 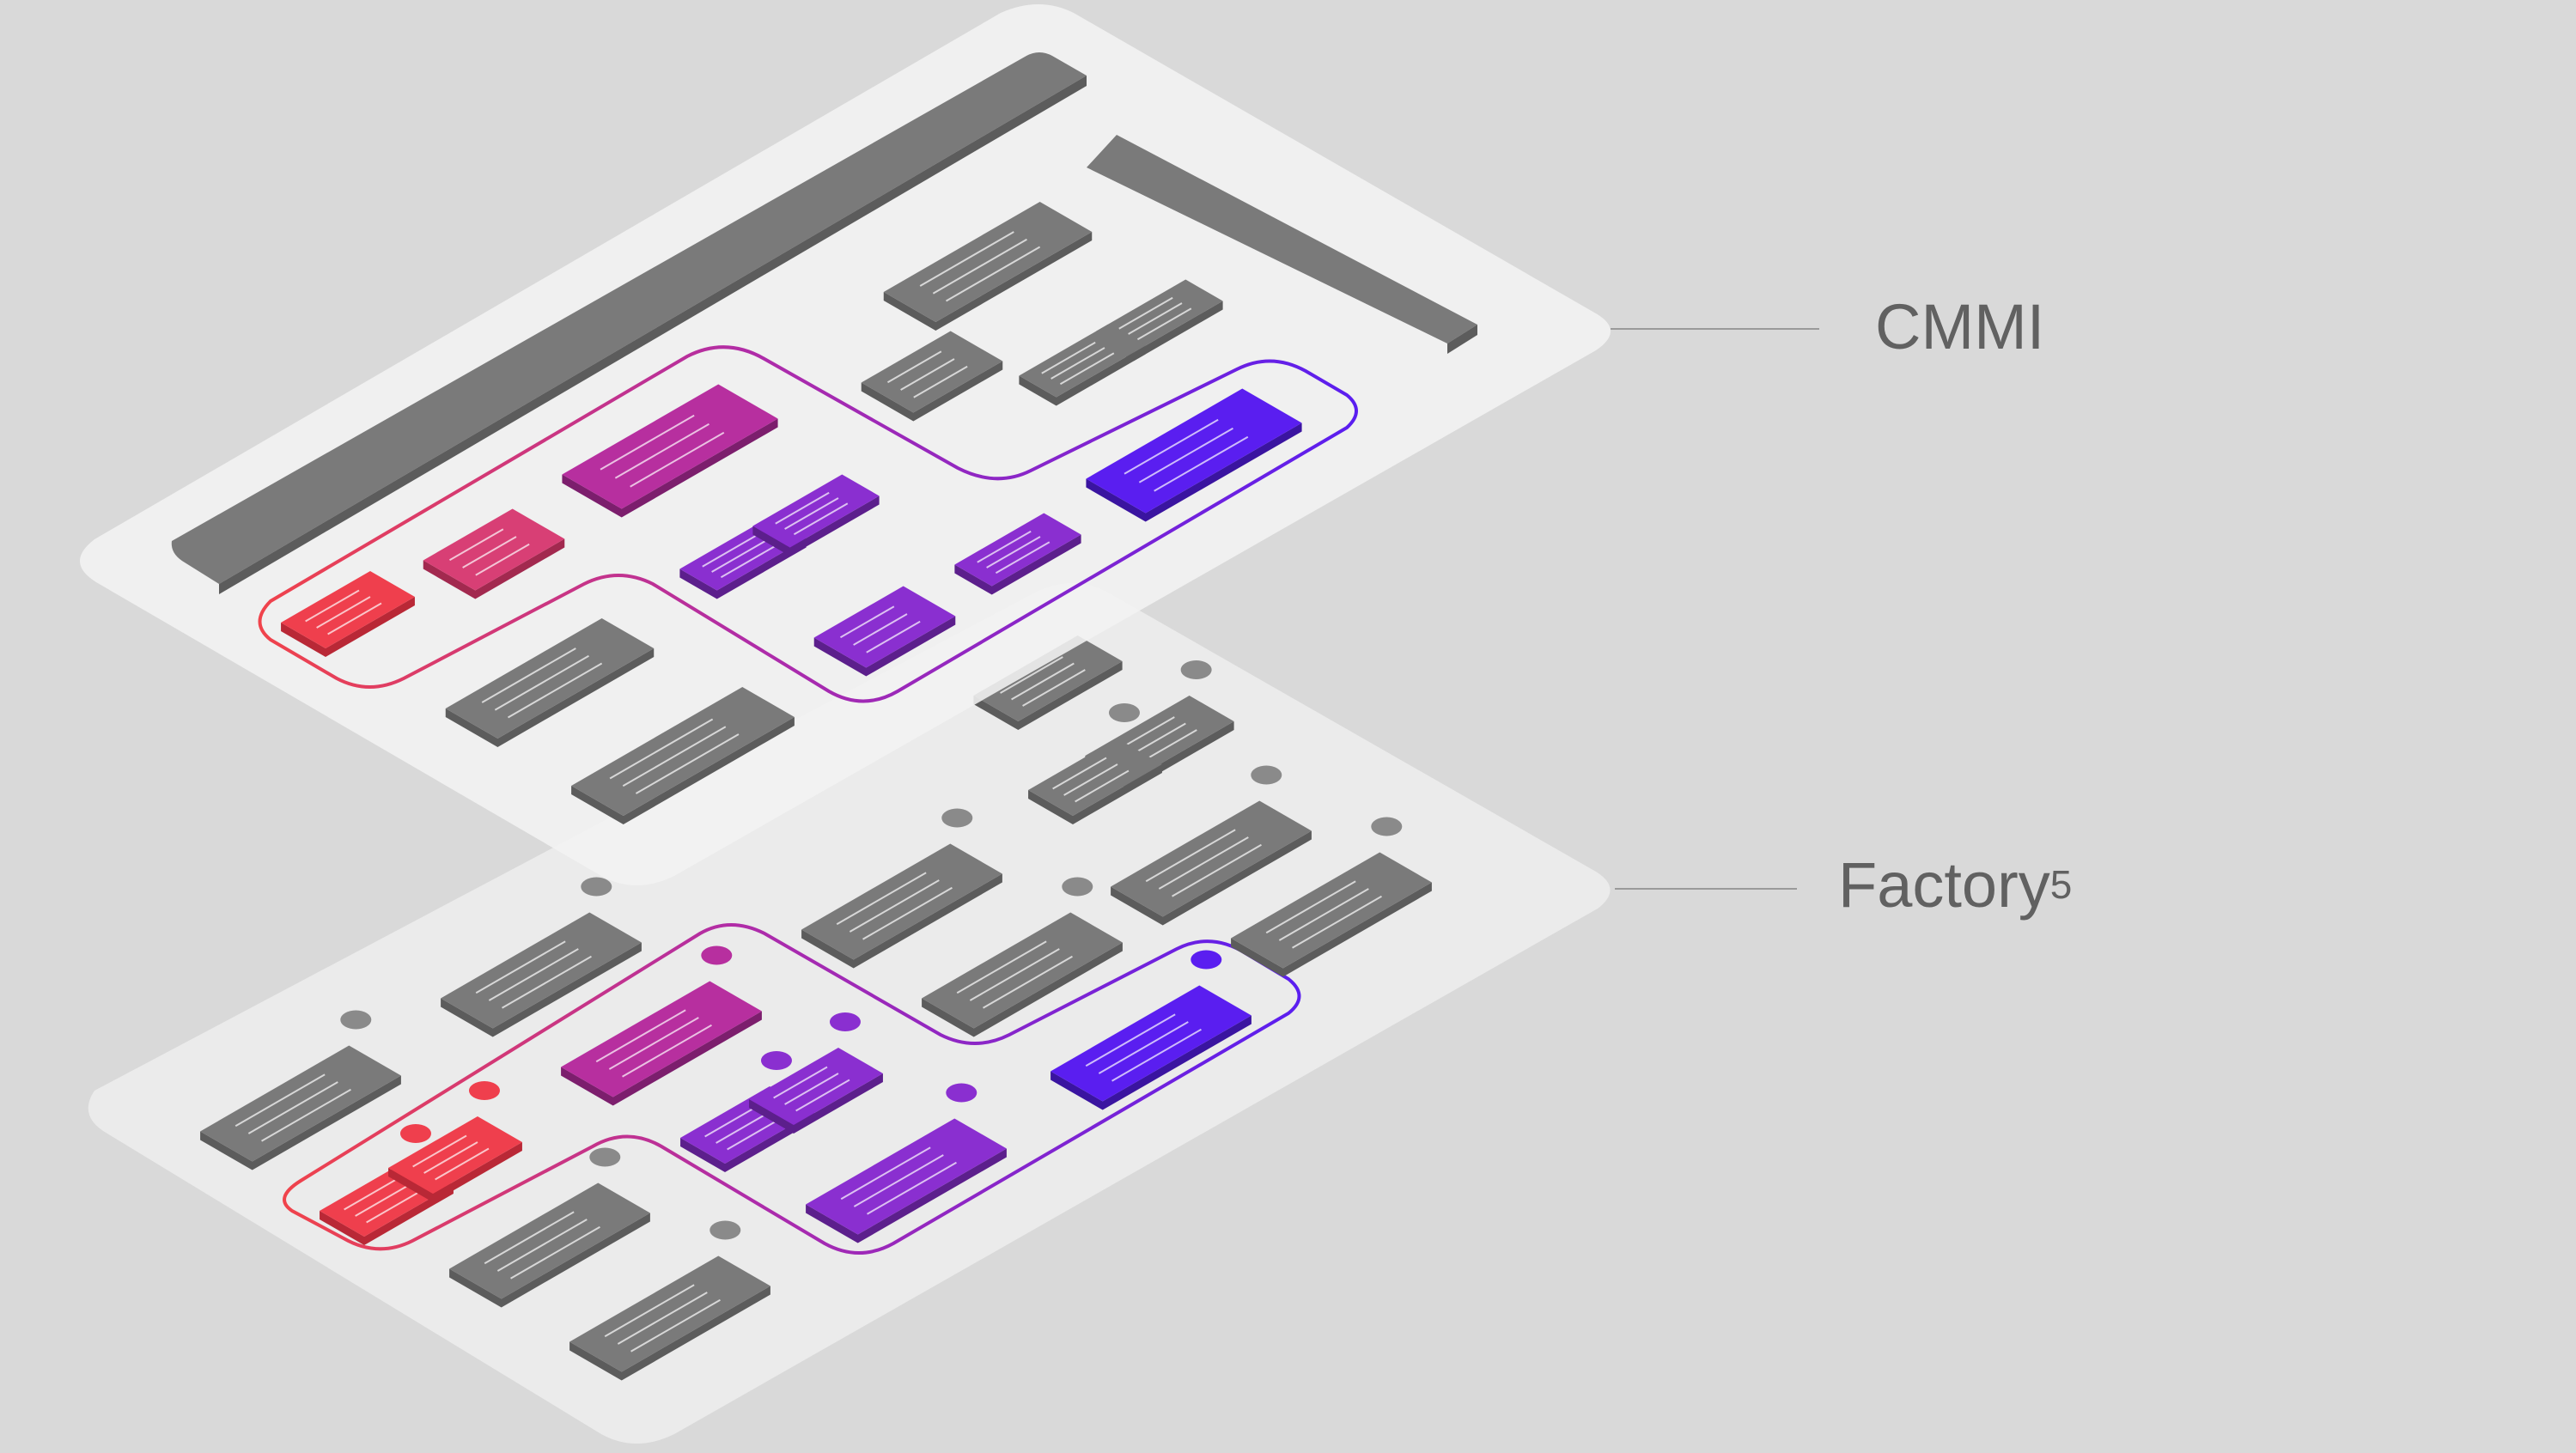 I want to click on factory-magenta-block, so click(x=661, y=1025).